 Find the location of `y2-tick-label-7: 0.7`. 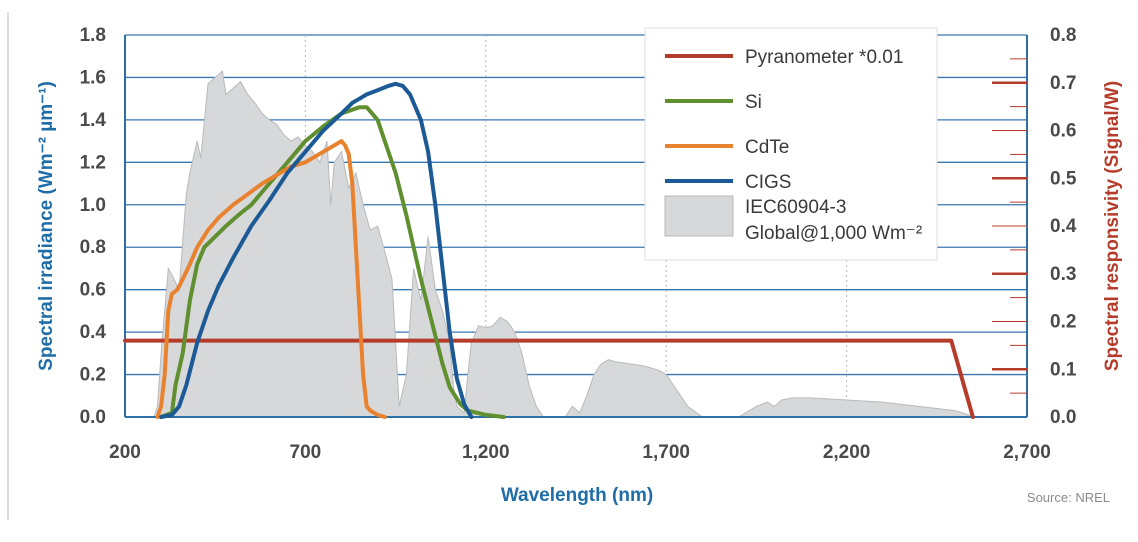

y2-tick-label-7: 0.7 is located at coordinates (1063, 83).